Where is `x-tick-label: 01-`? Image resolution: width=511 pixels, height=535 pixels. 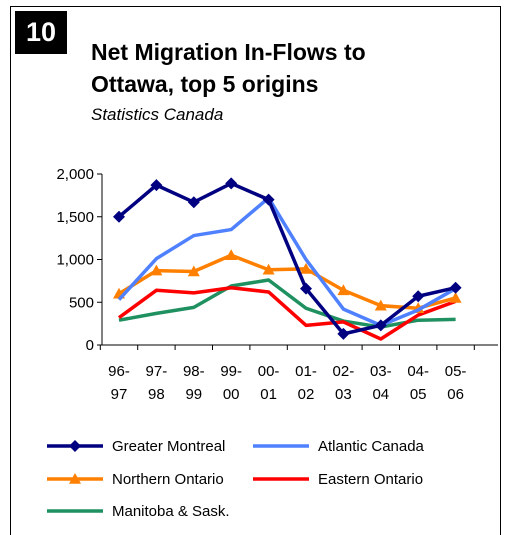
x-tick-label: 01- is located at coordinates (306, 371).